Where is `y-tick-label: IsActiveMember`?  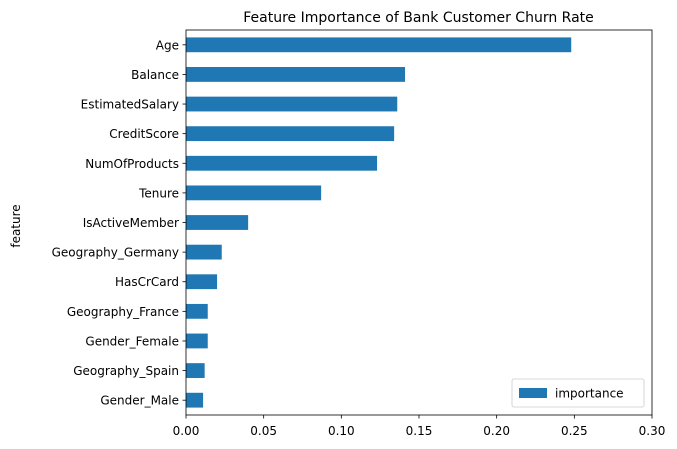 y-tick-label: IsActiveMember is located at coordinates (131, 223).